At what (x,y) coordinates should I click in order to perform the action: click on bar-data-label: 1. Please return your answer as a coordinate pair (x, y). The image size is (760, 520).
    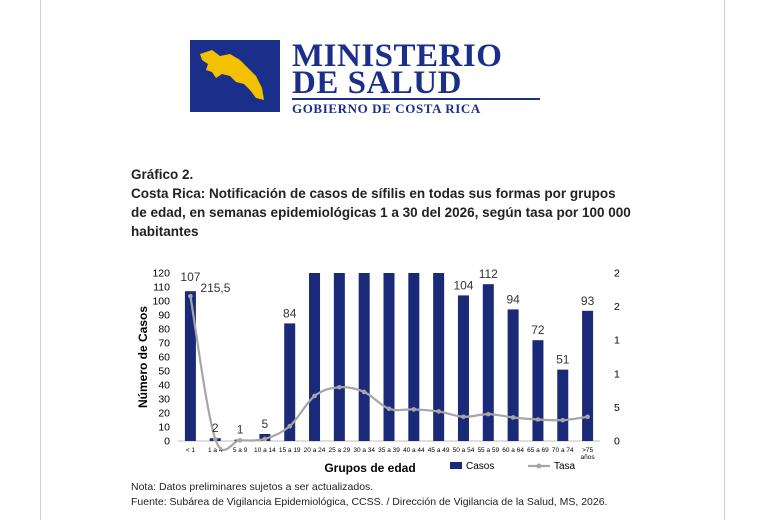
    Looking at the image, I should click on (240, 430).